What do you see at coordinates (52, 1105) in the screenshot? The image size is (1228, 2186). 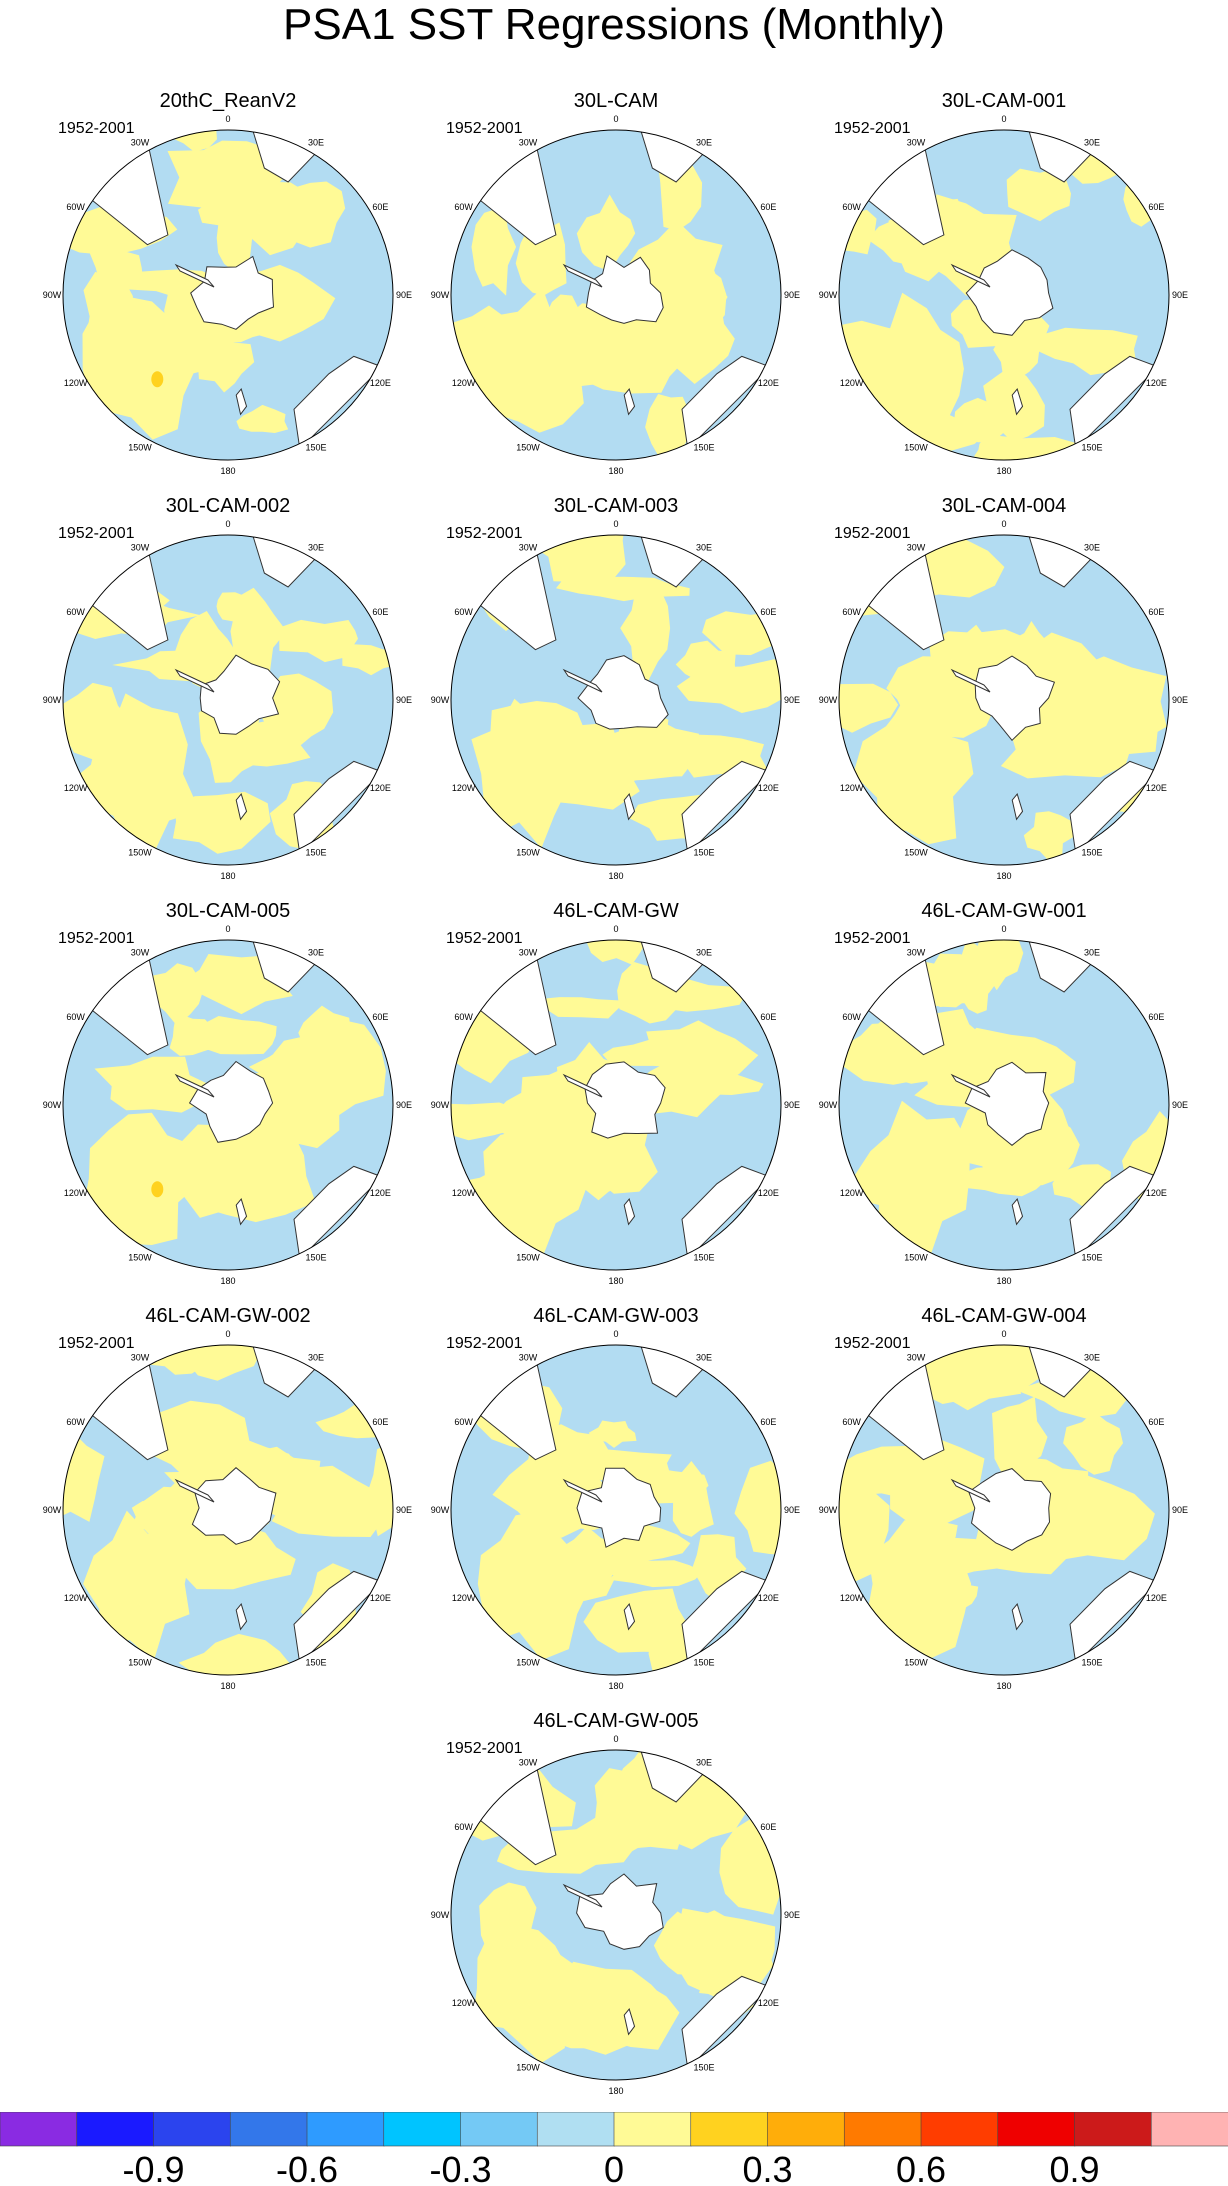 I see `longitude-label: 90W` at bounding box center [52, 1105].